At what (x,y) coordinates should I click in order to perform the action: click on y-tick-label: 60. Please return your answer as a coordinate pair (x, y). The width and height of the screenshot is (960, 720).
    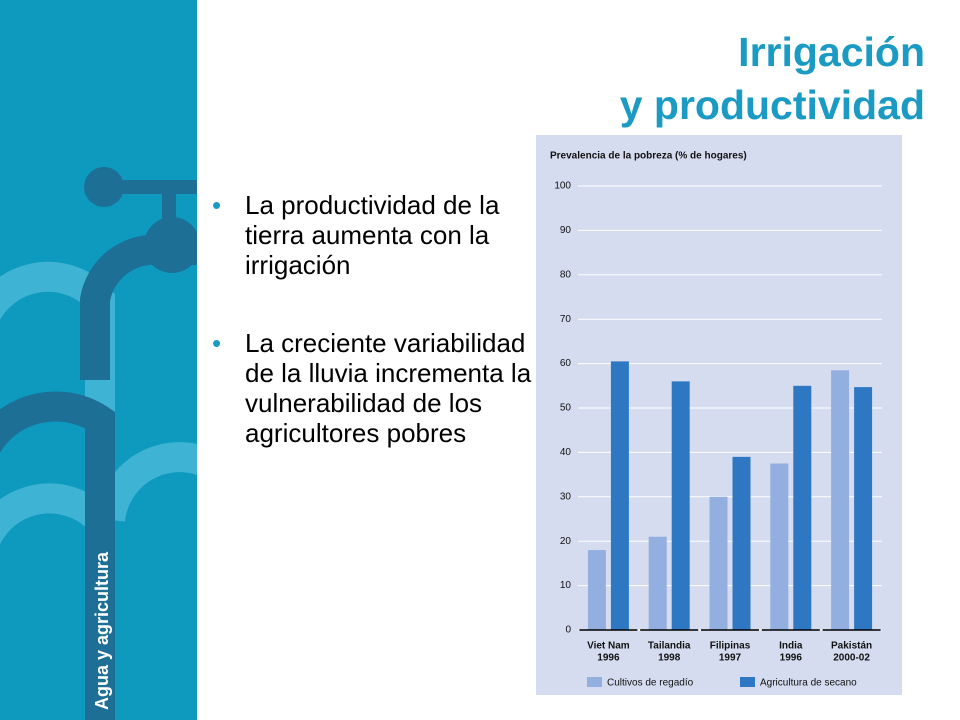
    Looking at the image, I should click on (566, 363).